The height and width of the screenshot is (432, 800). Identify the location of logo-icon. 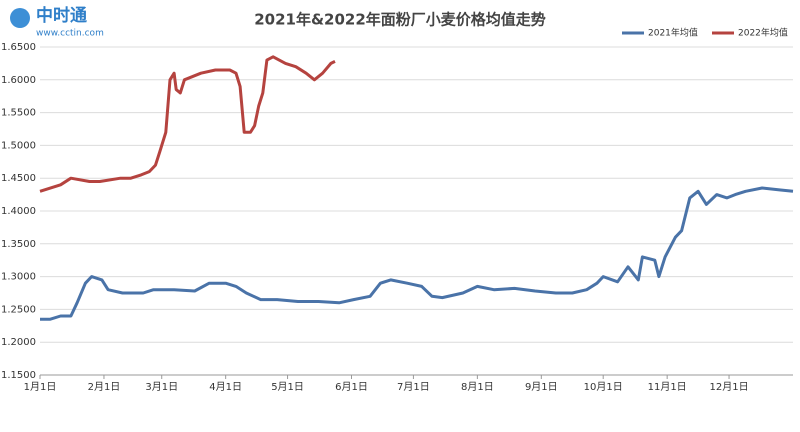
(20, 18).